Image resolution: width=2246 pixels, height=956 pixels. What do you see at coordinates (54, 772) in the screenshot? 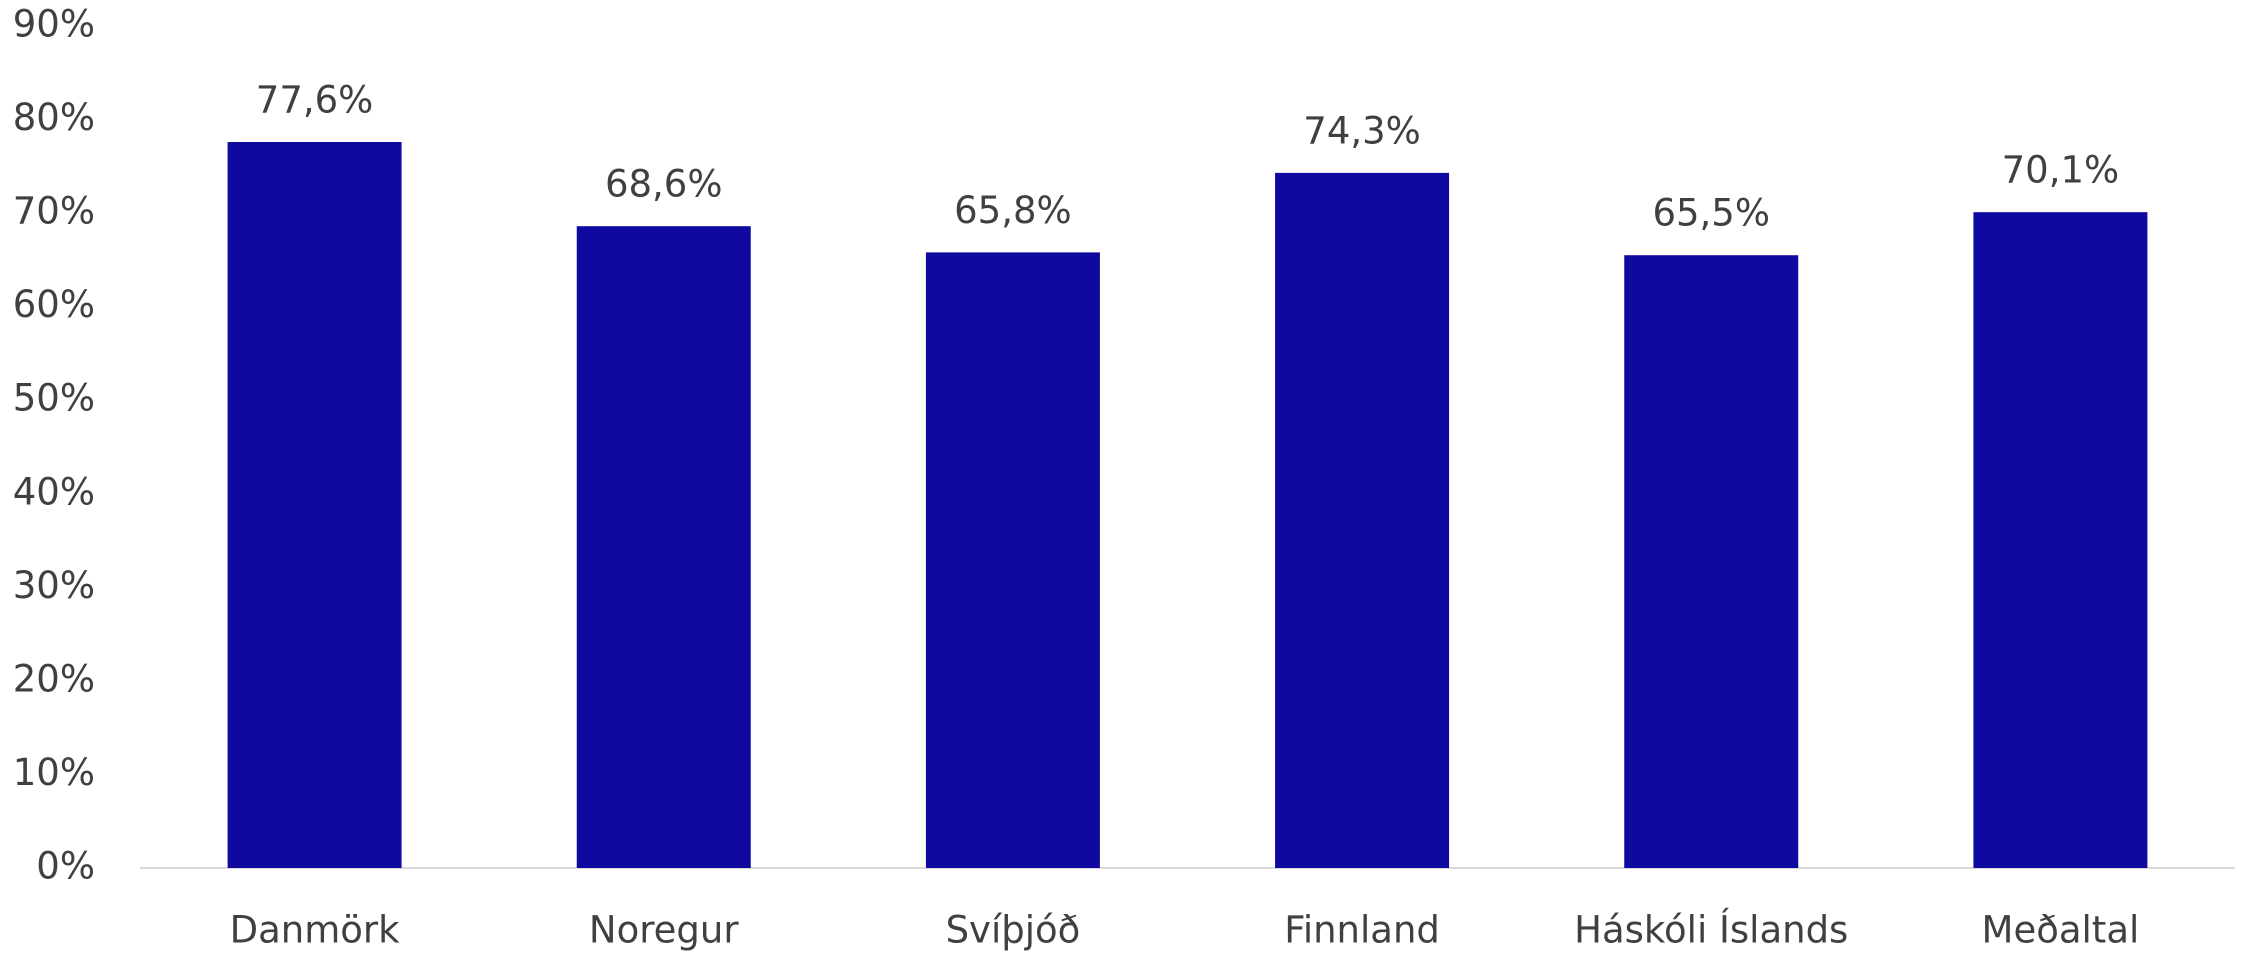
I see `y-tick-label: 10%` at bounding box center [54, 772].